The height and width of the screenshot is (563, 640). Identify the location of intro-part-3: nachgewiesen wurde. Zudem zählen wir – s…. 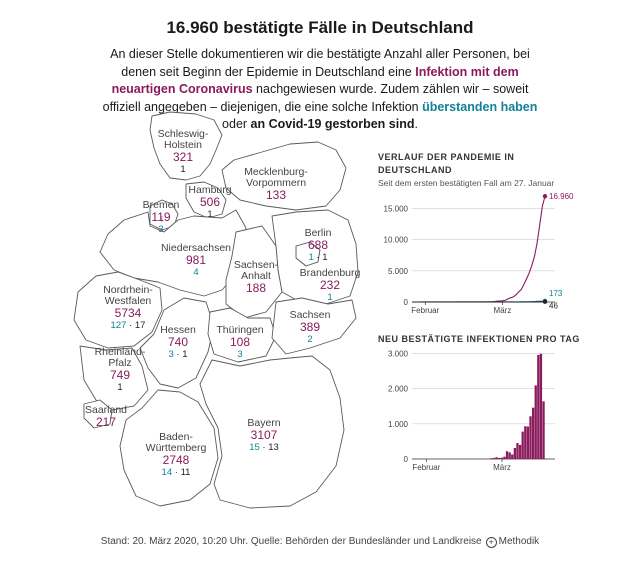
(315, 98).